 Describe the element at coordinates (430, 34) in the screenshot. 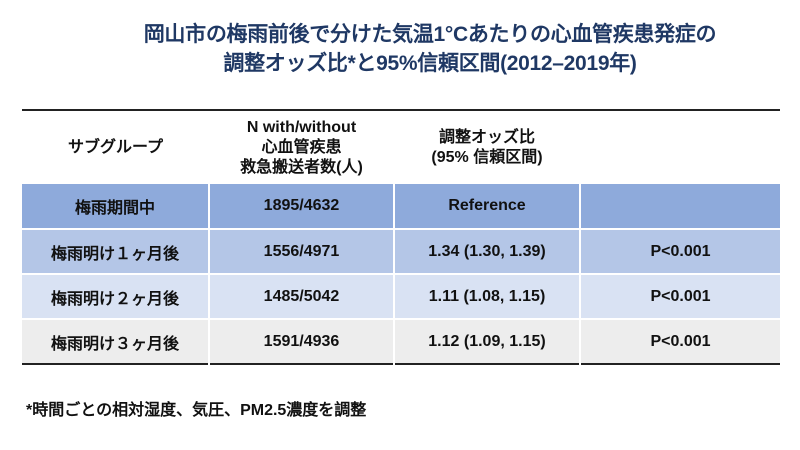

I see `title-line-1: 岡山市の梅雨前後で分けた気温1°Cあたりの心血管疾患発症の` at that location.